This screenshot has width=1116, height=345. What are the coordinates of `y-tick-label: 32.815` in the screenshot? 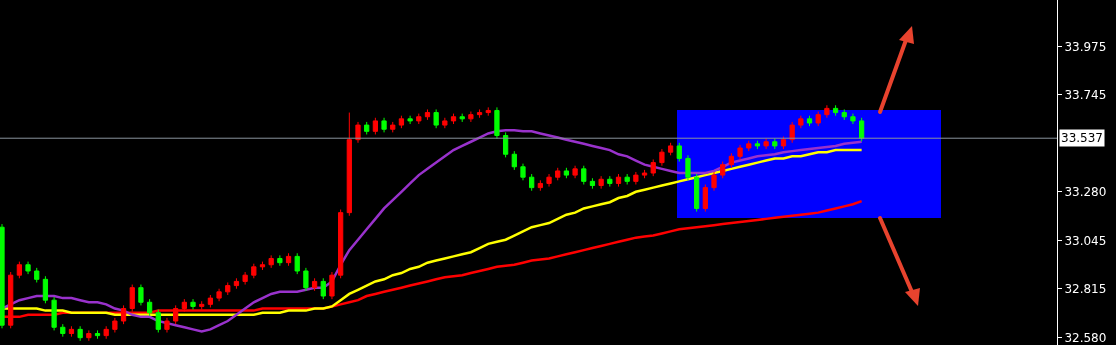 It's located at (1085, 288).